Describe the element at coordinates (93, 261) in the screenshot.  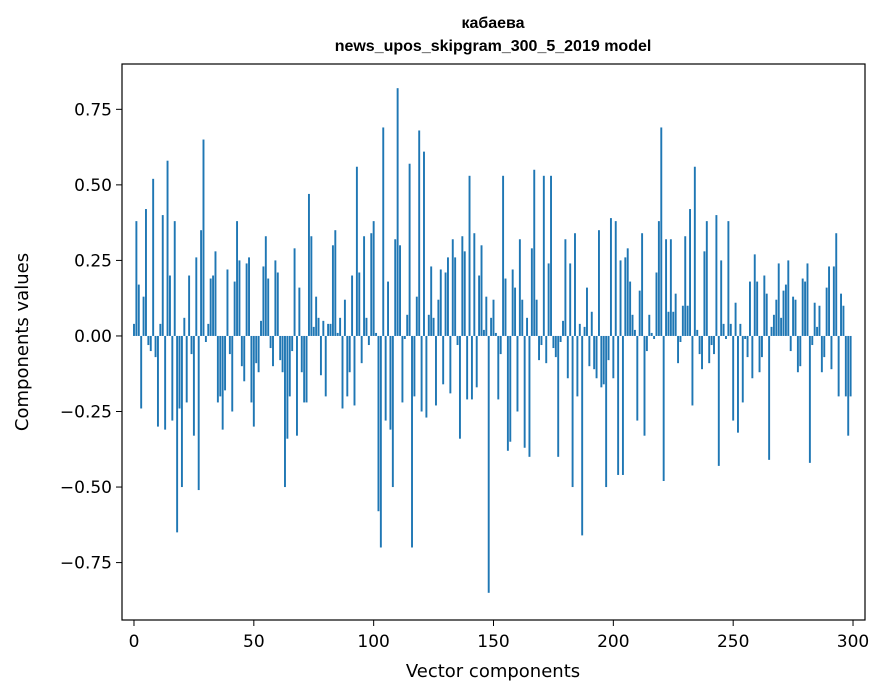
I see `y-tick-label: 0.25` at that location.